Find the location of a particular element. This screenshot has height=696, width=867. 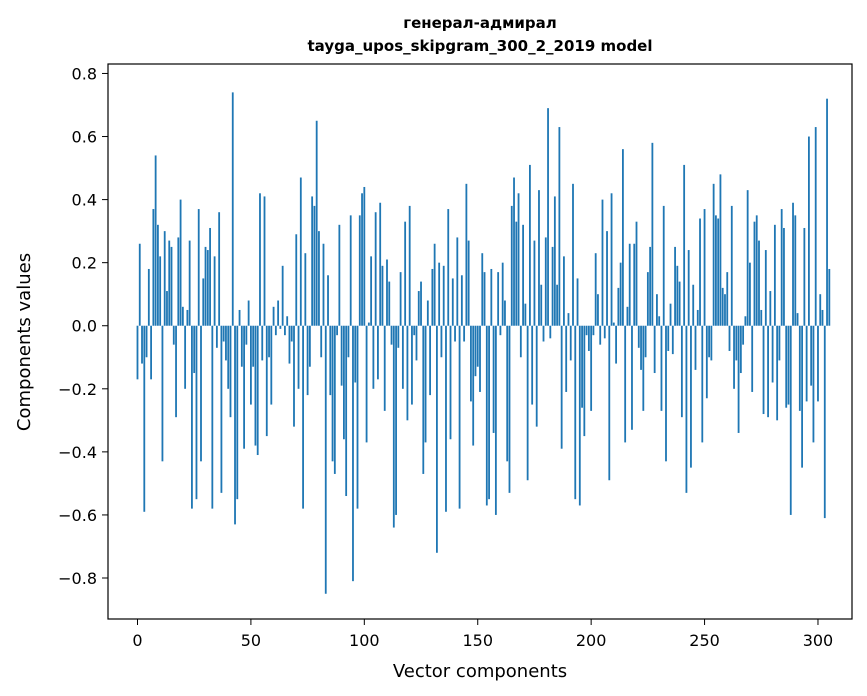

y-tick-label: 0.2 is located at coordinates (84, 263).